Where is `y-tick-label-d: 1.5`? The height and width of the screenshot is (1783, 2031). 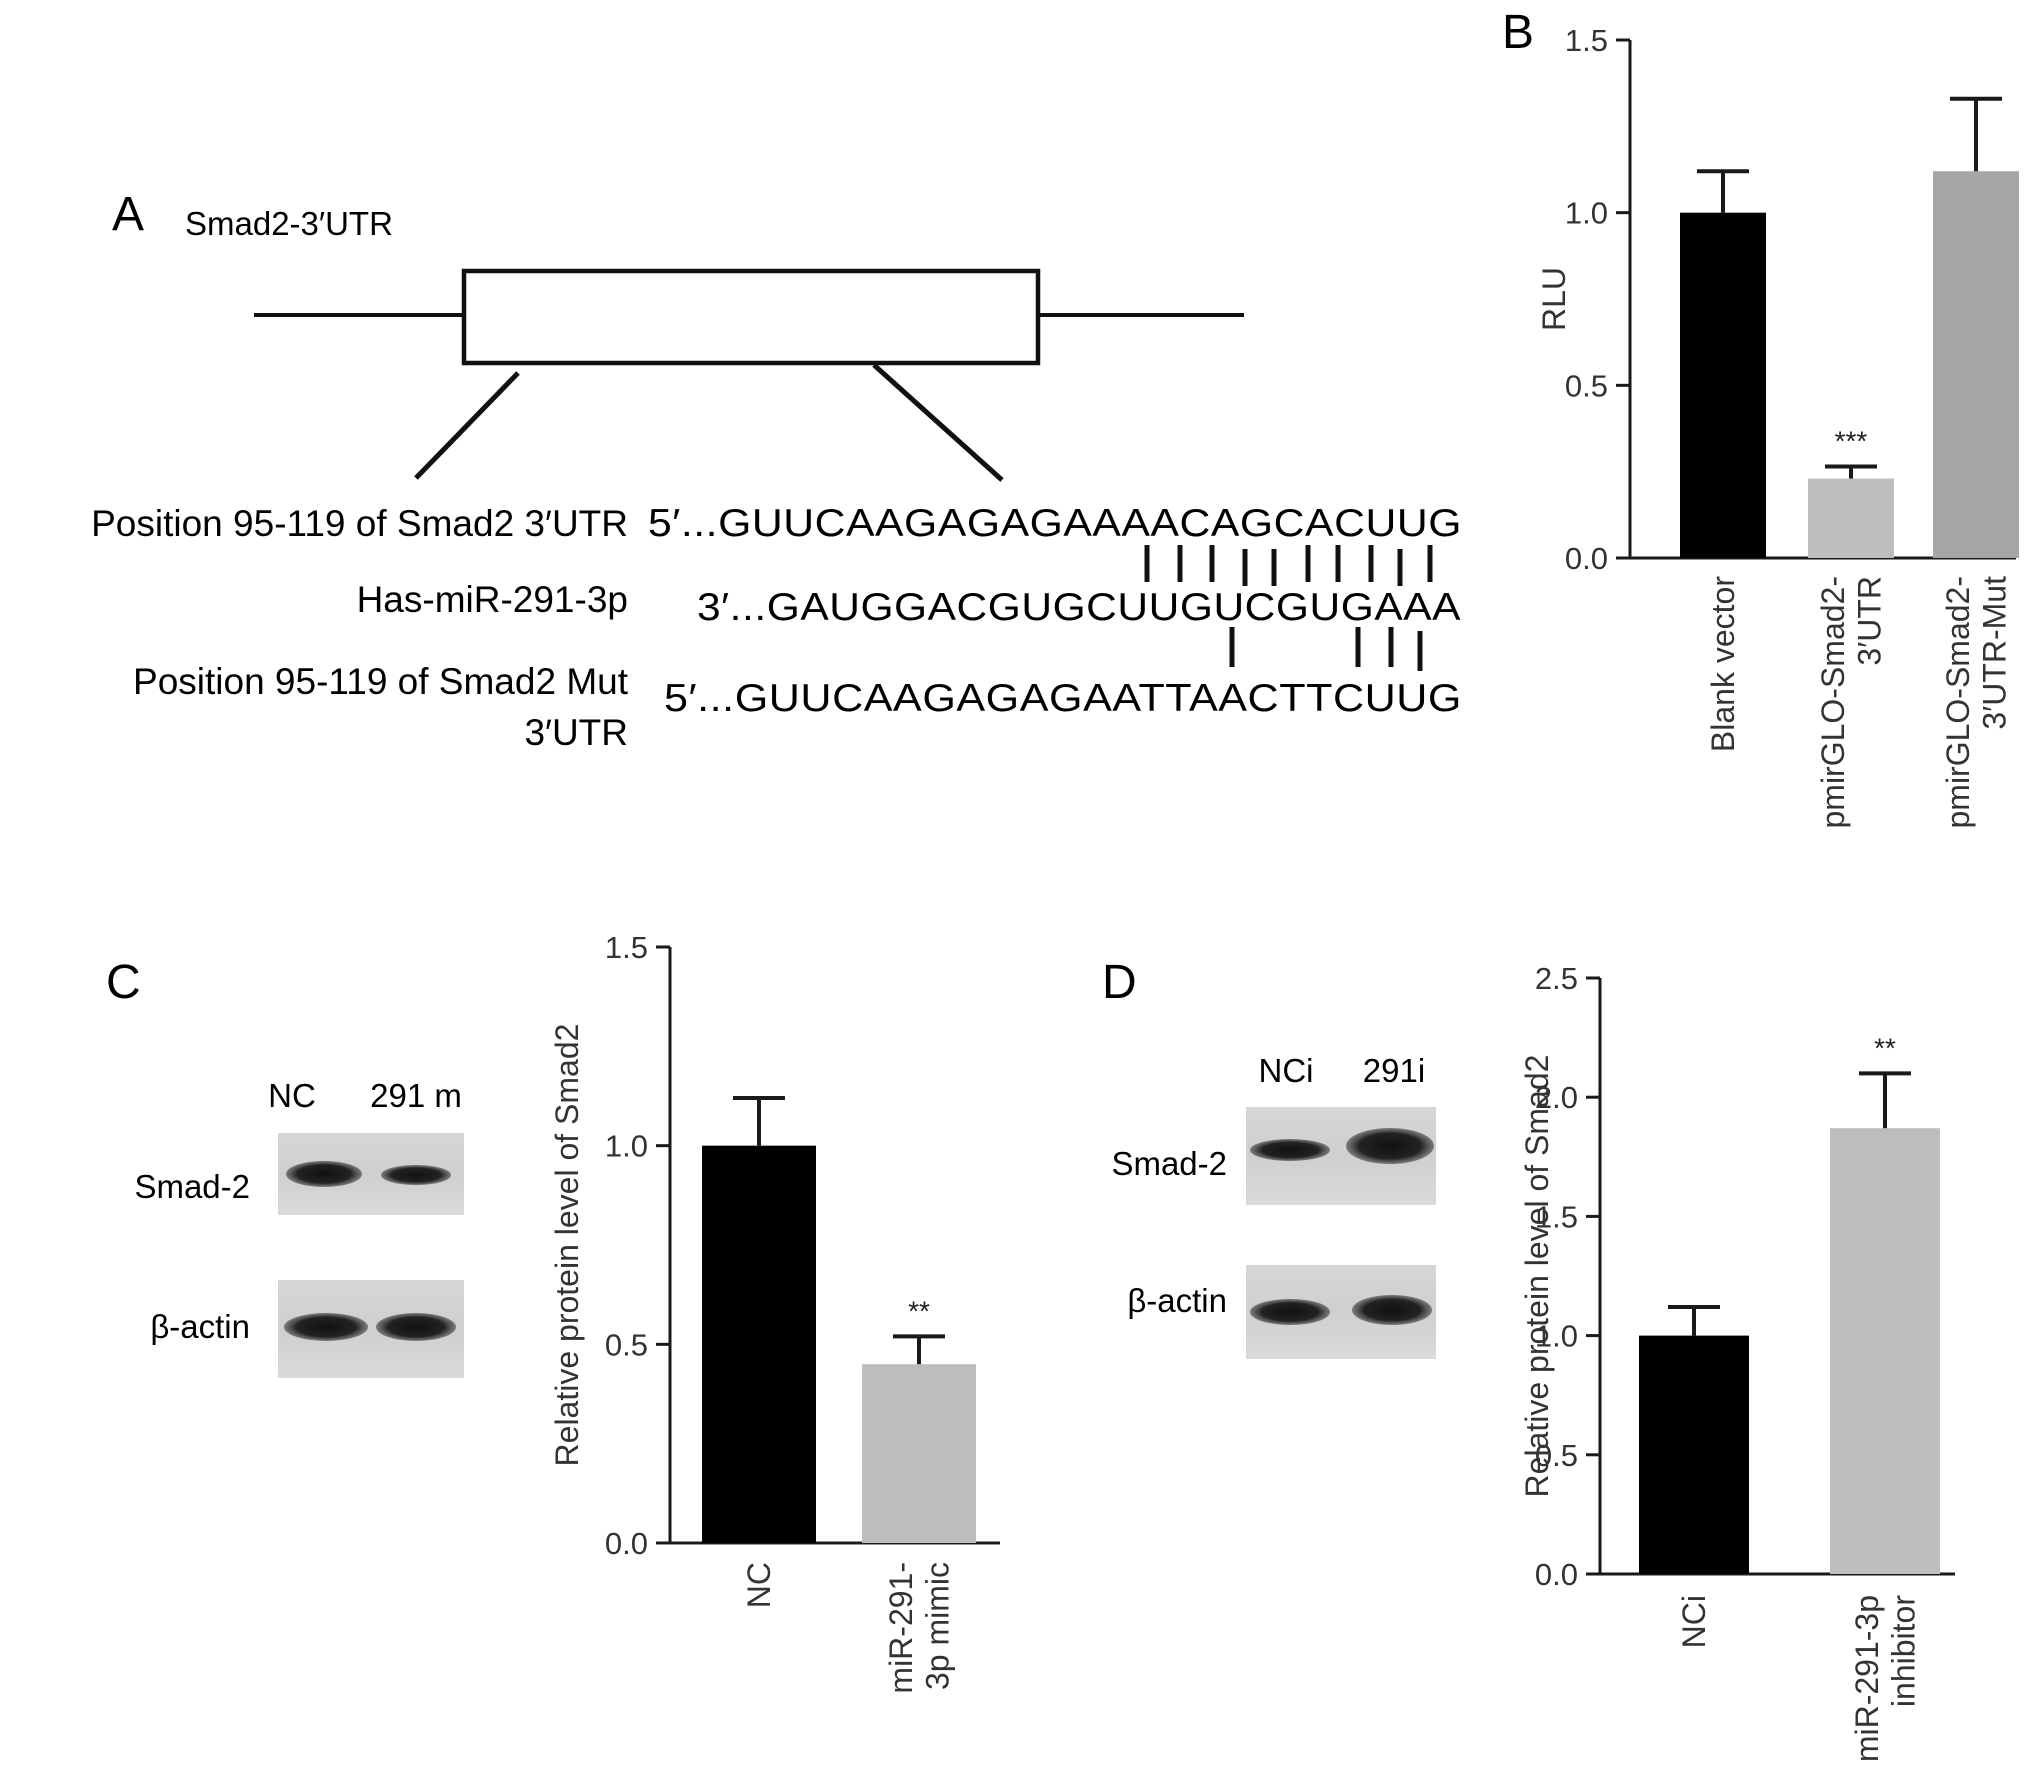
y-tick-label-d: 1.5 is located at coordinates (1556, 1216).